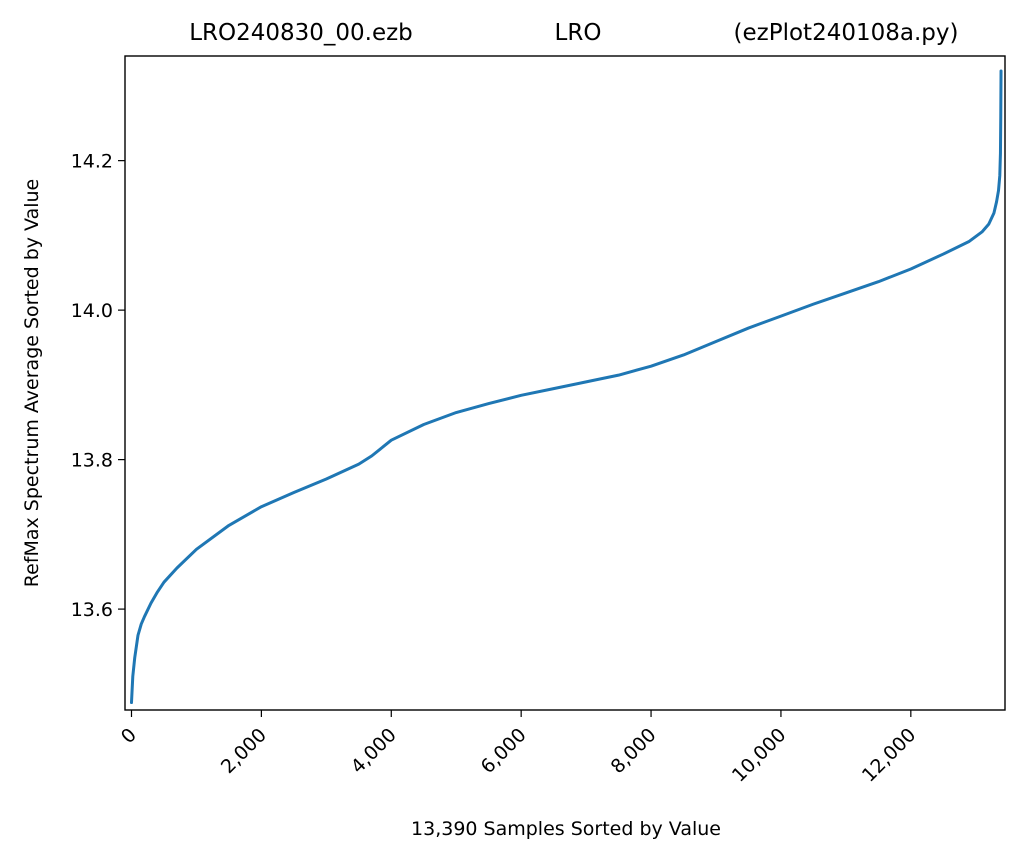 The image size is (1024, 860). Describe the element at coordinates (759, 755) in the screenshot. I see `x-tick-label: 10,000` at that location.